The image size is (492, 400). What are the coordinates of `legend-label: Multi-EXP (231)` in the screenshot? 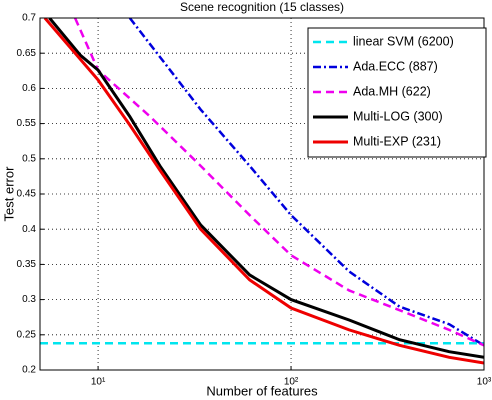 It's located at (397, 141).